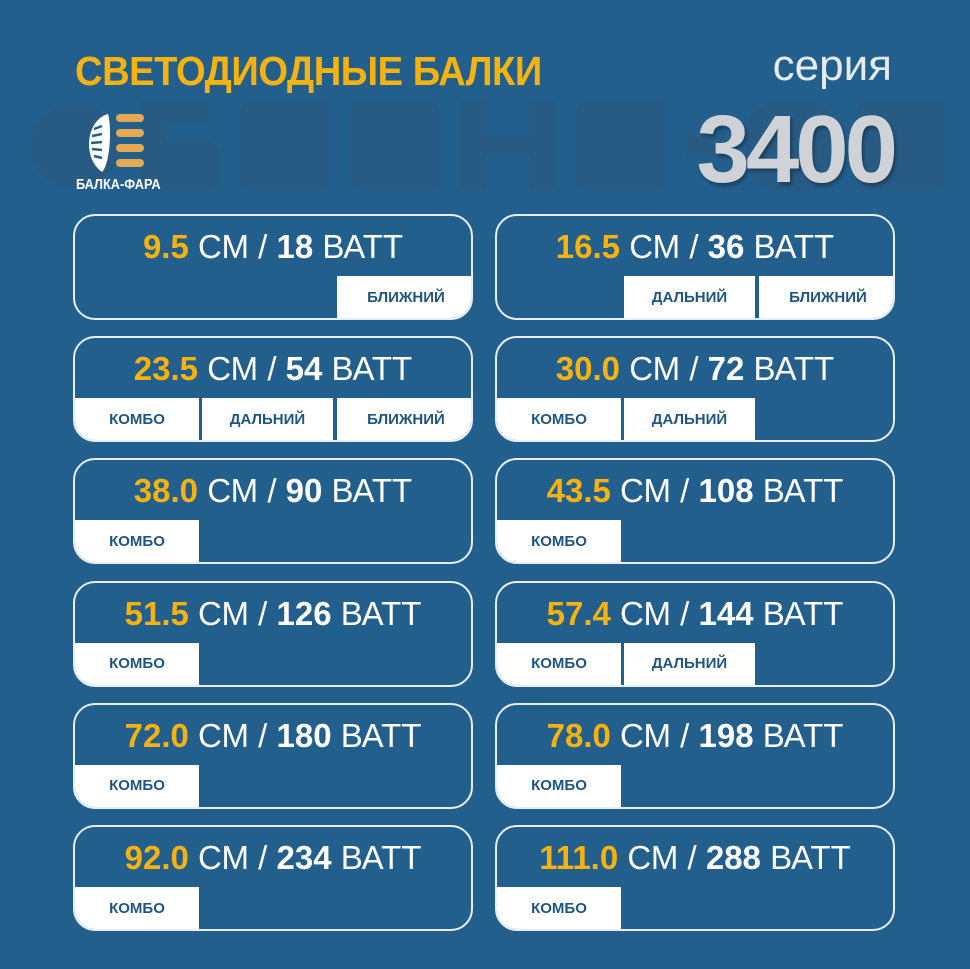 The width and height of the screenshot is (970, 969). I want to click on card-heading: 9.5 СМ / 18 ВАТТ, so click(273, 247).